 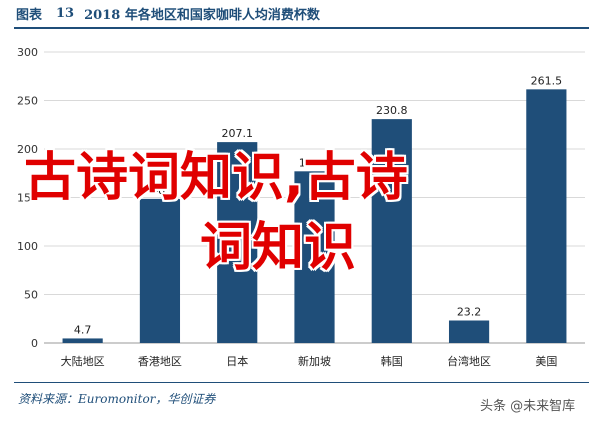 I want to click on data-label: 261.5, so click(x=547, y=80).